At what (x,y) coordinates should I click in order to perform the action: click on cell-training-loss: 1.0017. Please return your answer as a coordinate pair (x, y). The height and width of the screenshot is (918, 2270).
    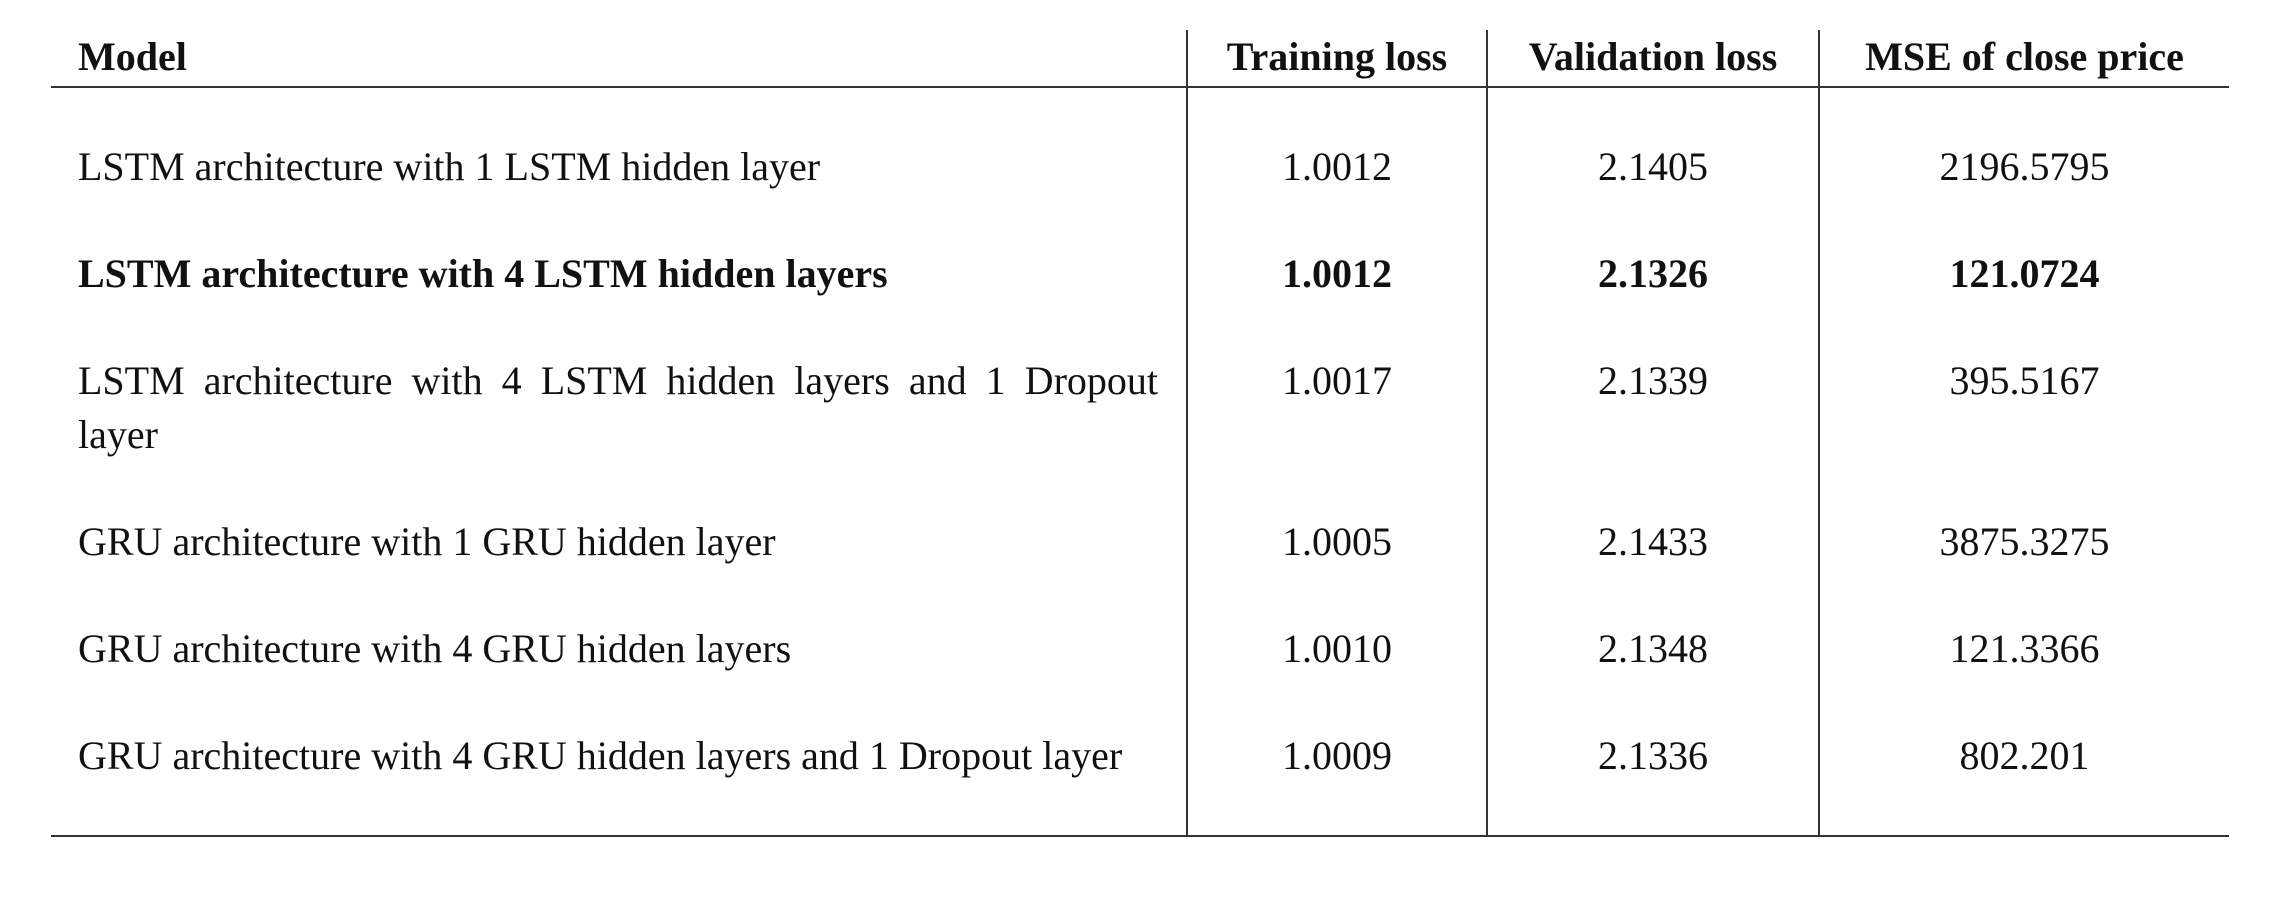
    Looking at the image, I should click on (1336, 434).